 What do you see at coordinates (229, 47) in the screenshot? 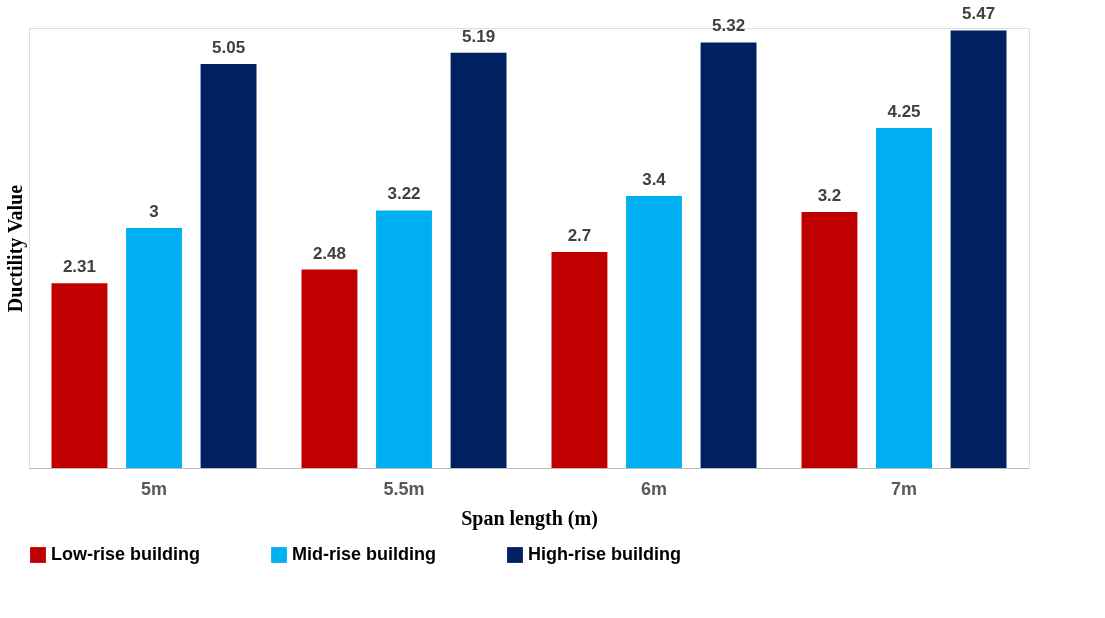
I see `data-label: 5.05` at bounding box center [229, 47].